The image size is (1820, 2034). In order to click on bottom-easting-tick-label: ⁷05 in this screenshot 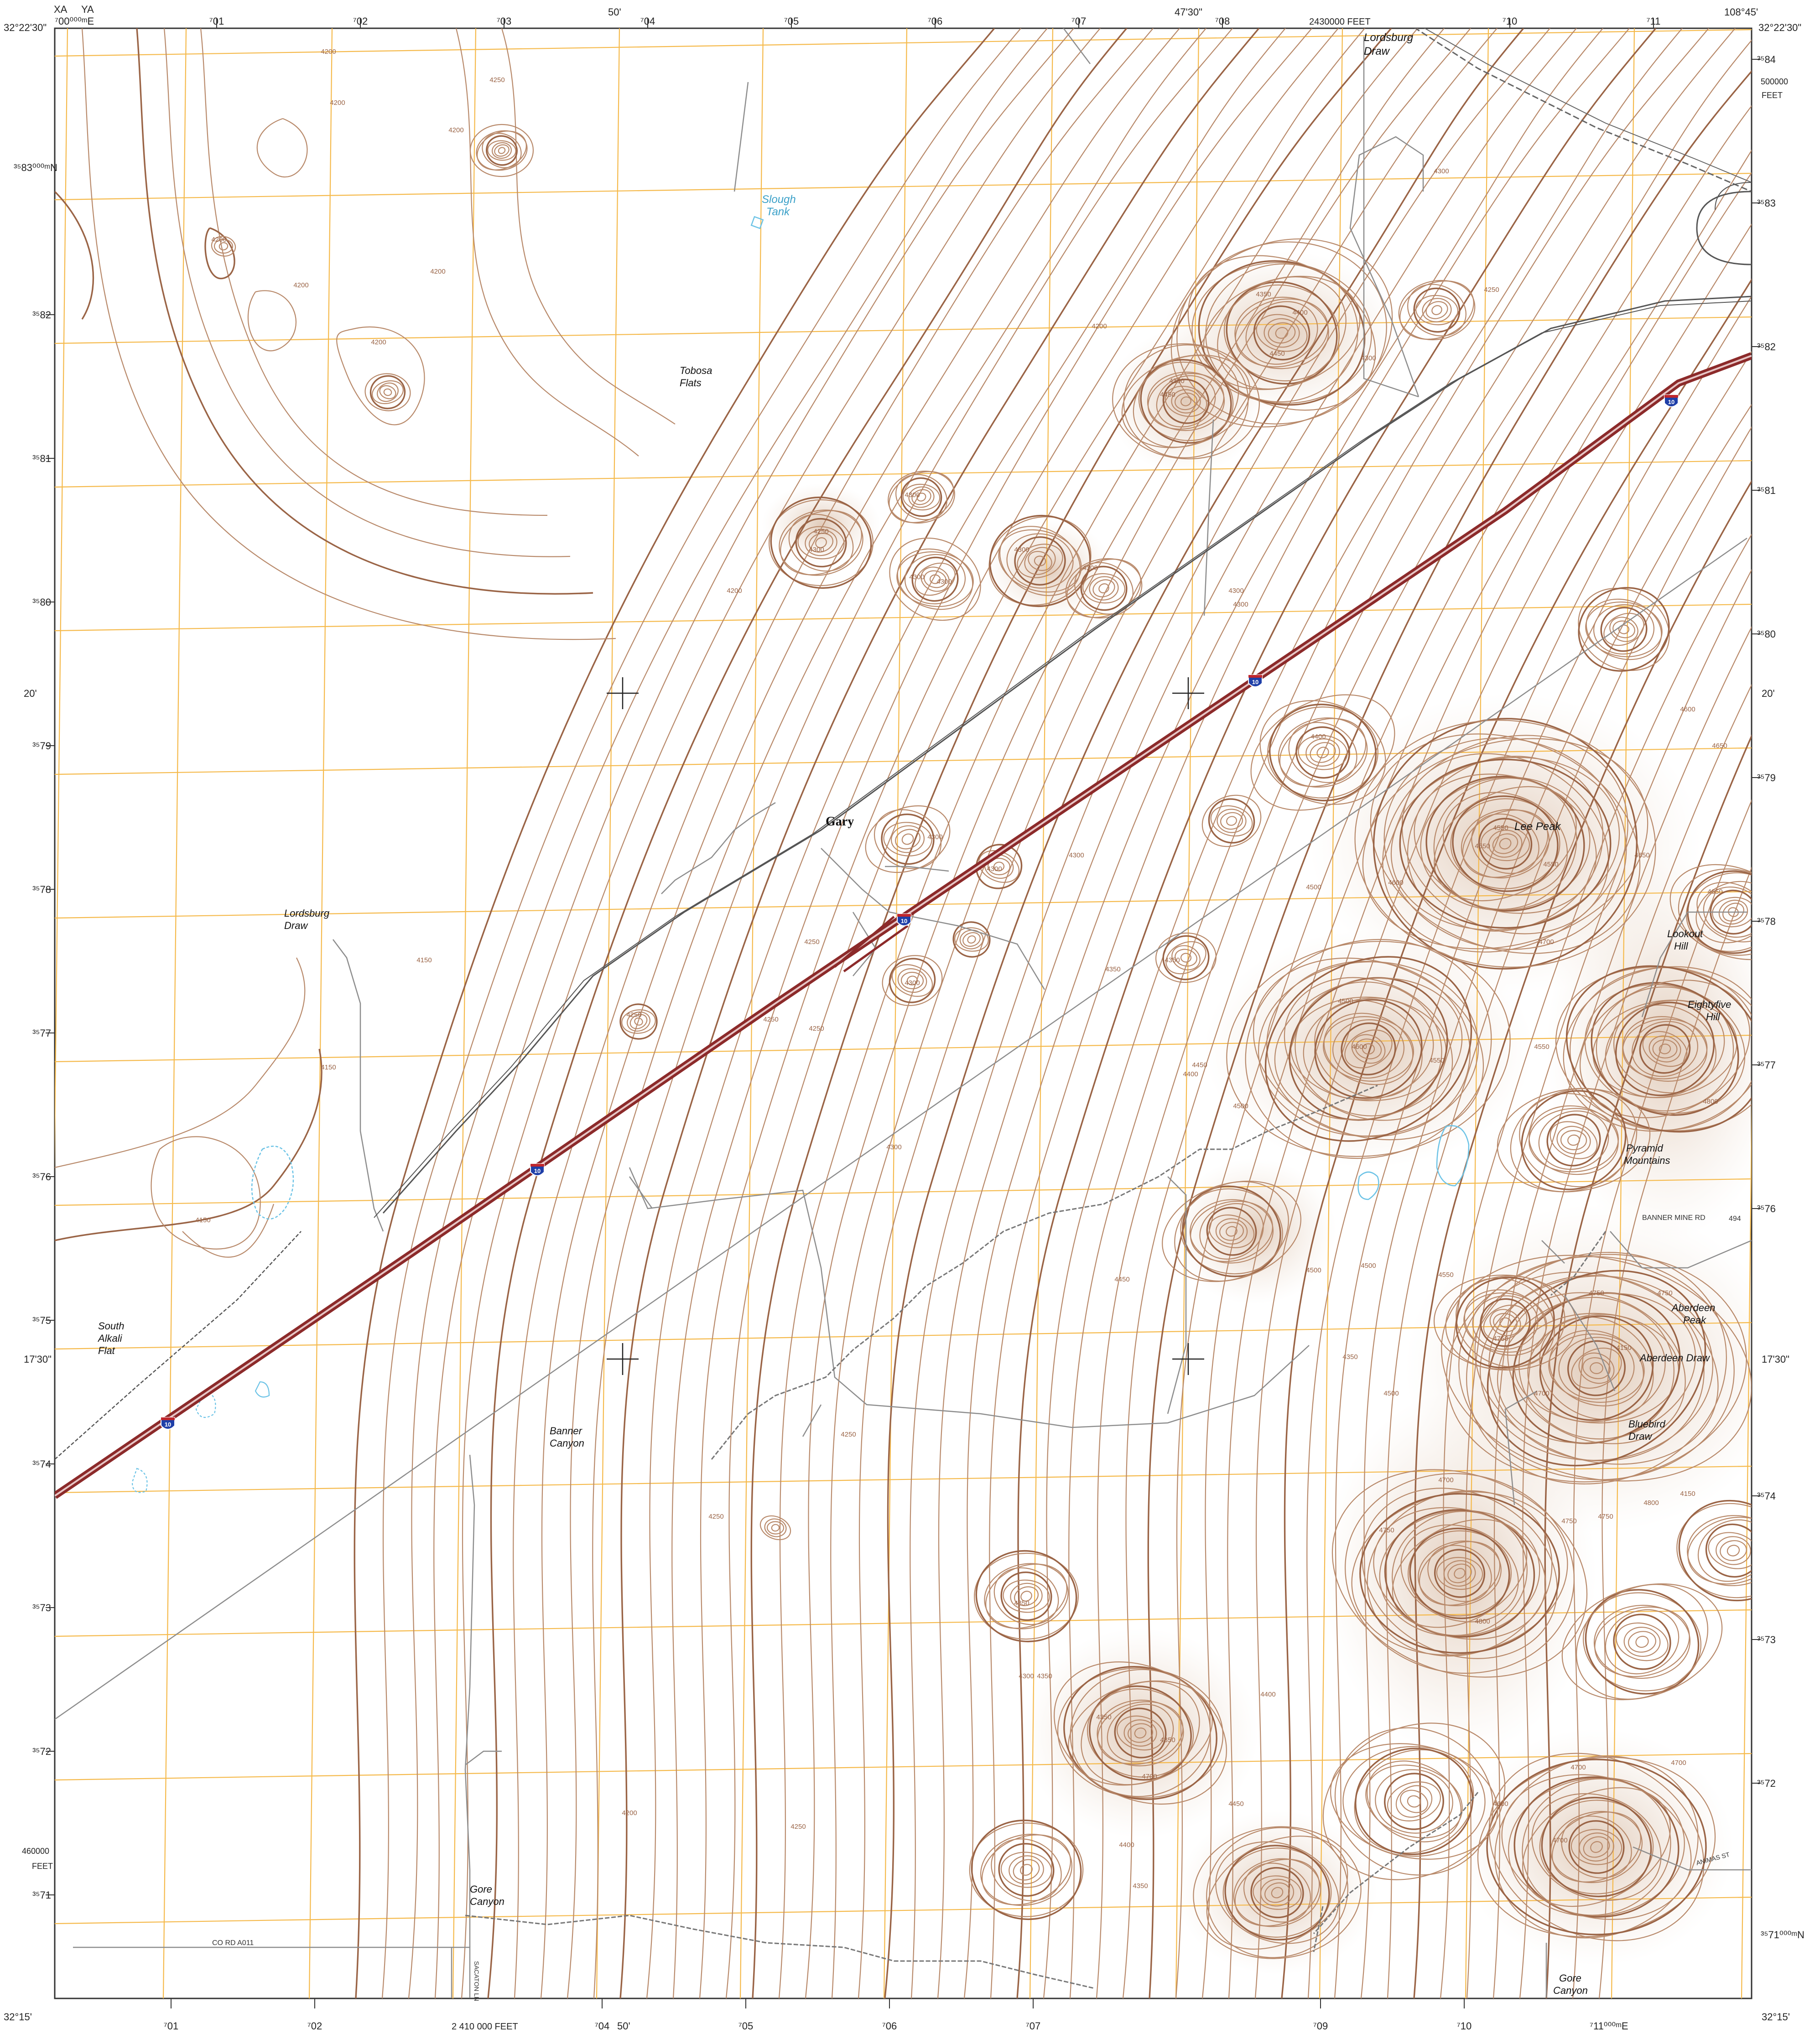, I will do `click(745, 2026)`.